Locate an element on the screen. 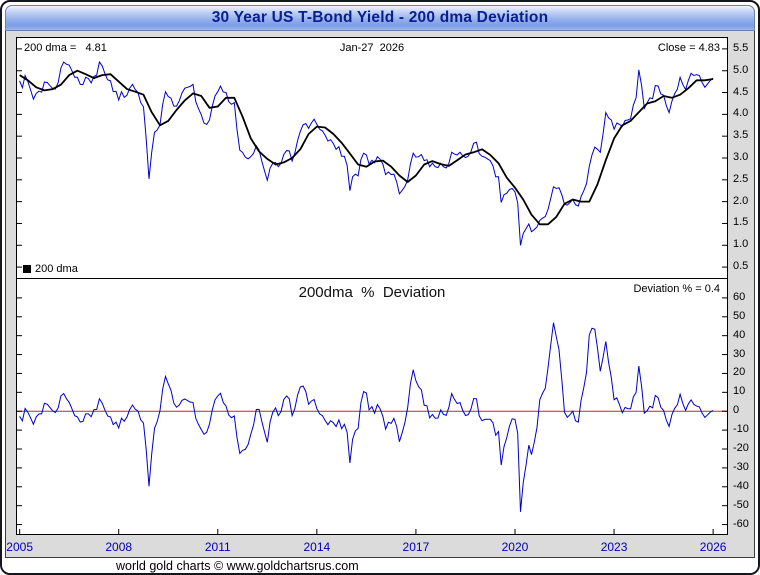 Image resolution: width=760 pixels, height=575 pixels. y-axis-tick-label: 10 is located at coordinates (739, 391).